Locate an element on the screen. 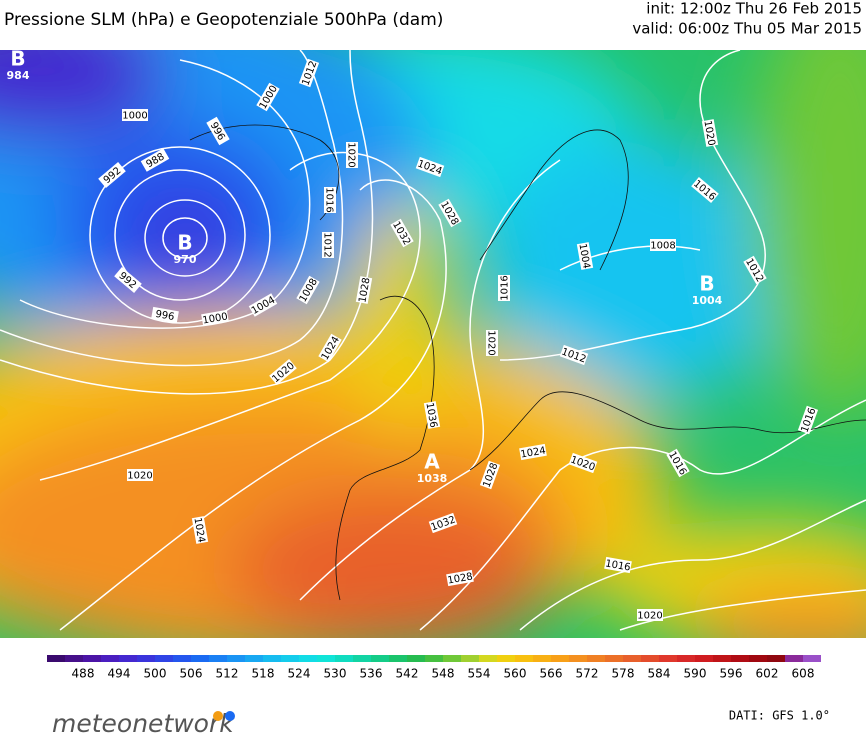 The width and height of the screenshot is (866, 742). isobar-label-text: 996 is located at coordinates (164, 316).